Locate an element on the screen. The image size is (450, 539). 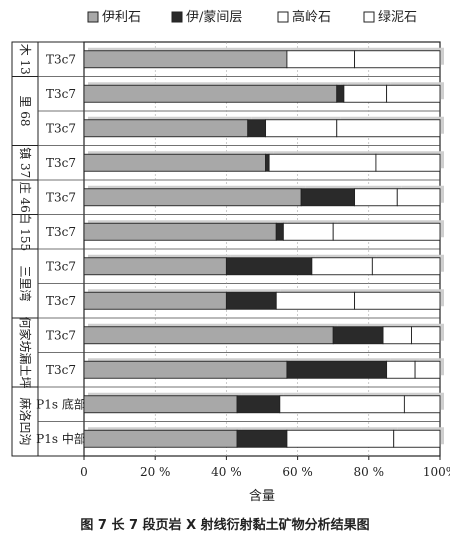
category-label: P1s 中部 is located at coordinates (61, 438).